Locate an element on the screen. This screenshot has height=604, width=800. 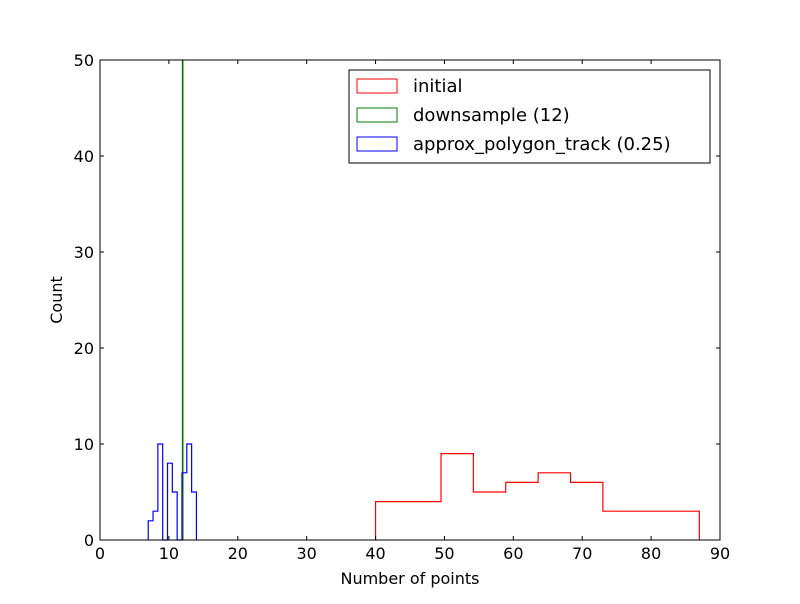
legend-label-approx-polygon-track: approx_polygon_track (0.25) is located at coordinates (542, 144).